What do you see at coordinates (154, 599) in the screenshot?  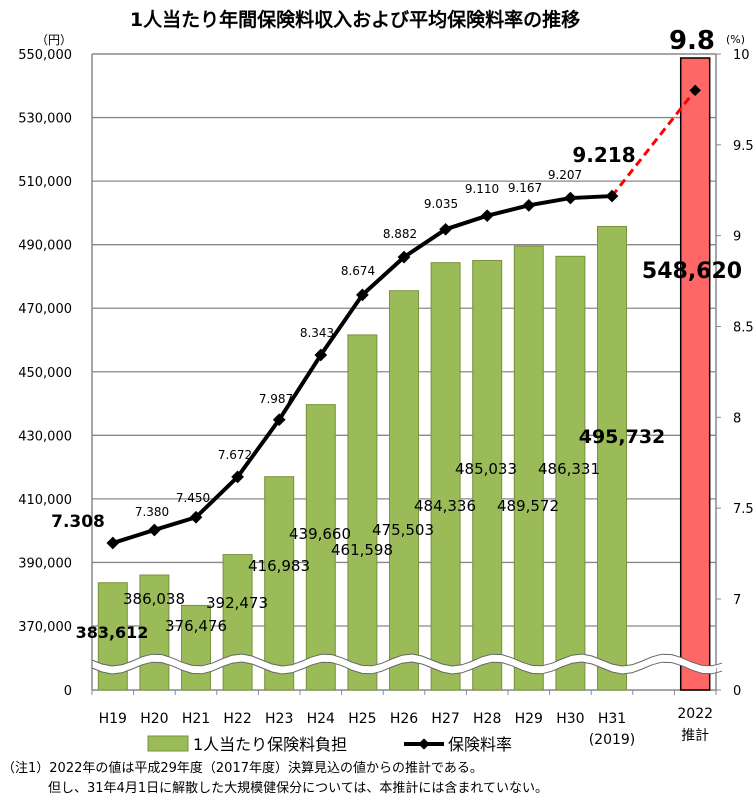 I see `bar-value-label: 386,038` at bounding box center [154, 599].